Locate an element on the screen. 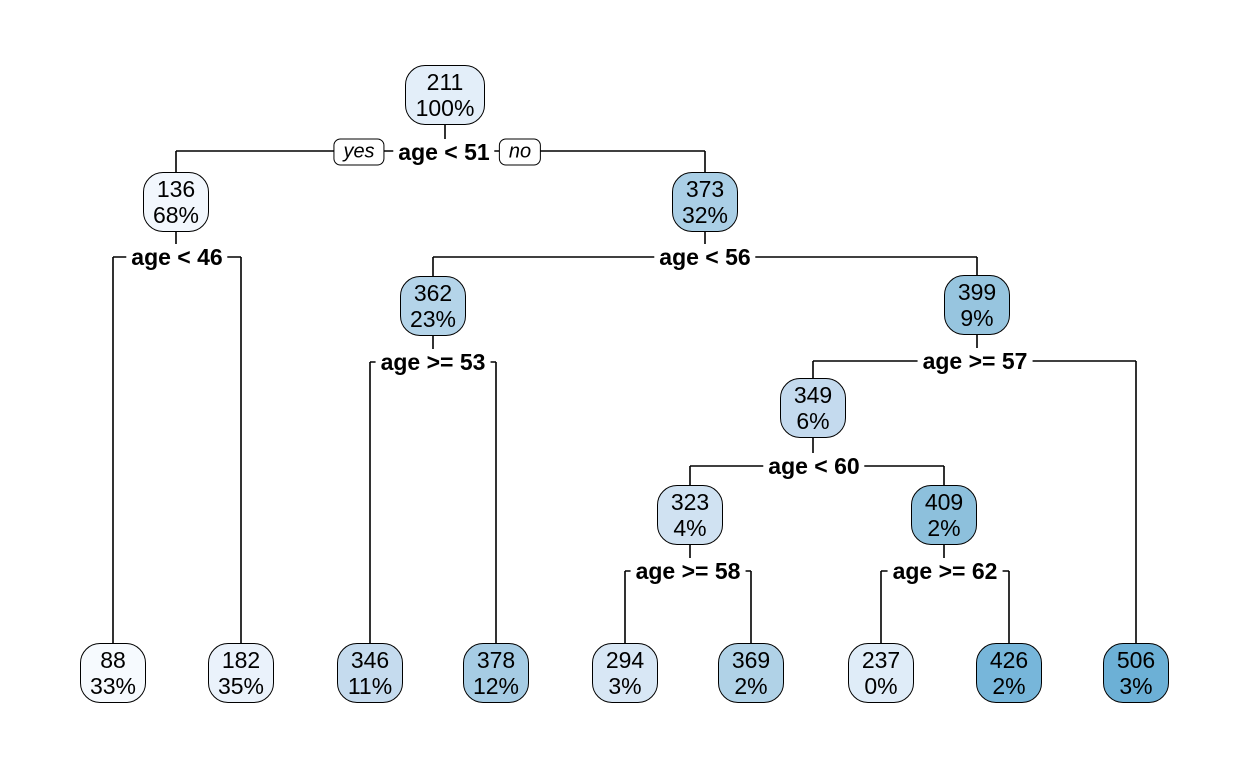 The width and height of the screenshot is (1248, 768). tree-leaf: 506 3% is located at coordinates (1136, 673).